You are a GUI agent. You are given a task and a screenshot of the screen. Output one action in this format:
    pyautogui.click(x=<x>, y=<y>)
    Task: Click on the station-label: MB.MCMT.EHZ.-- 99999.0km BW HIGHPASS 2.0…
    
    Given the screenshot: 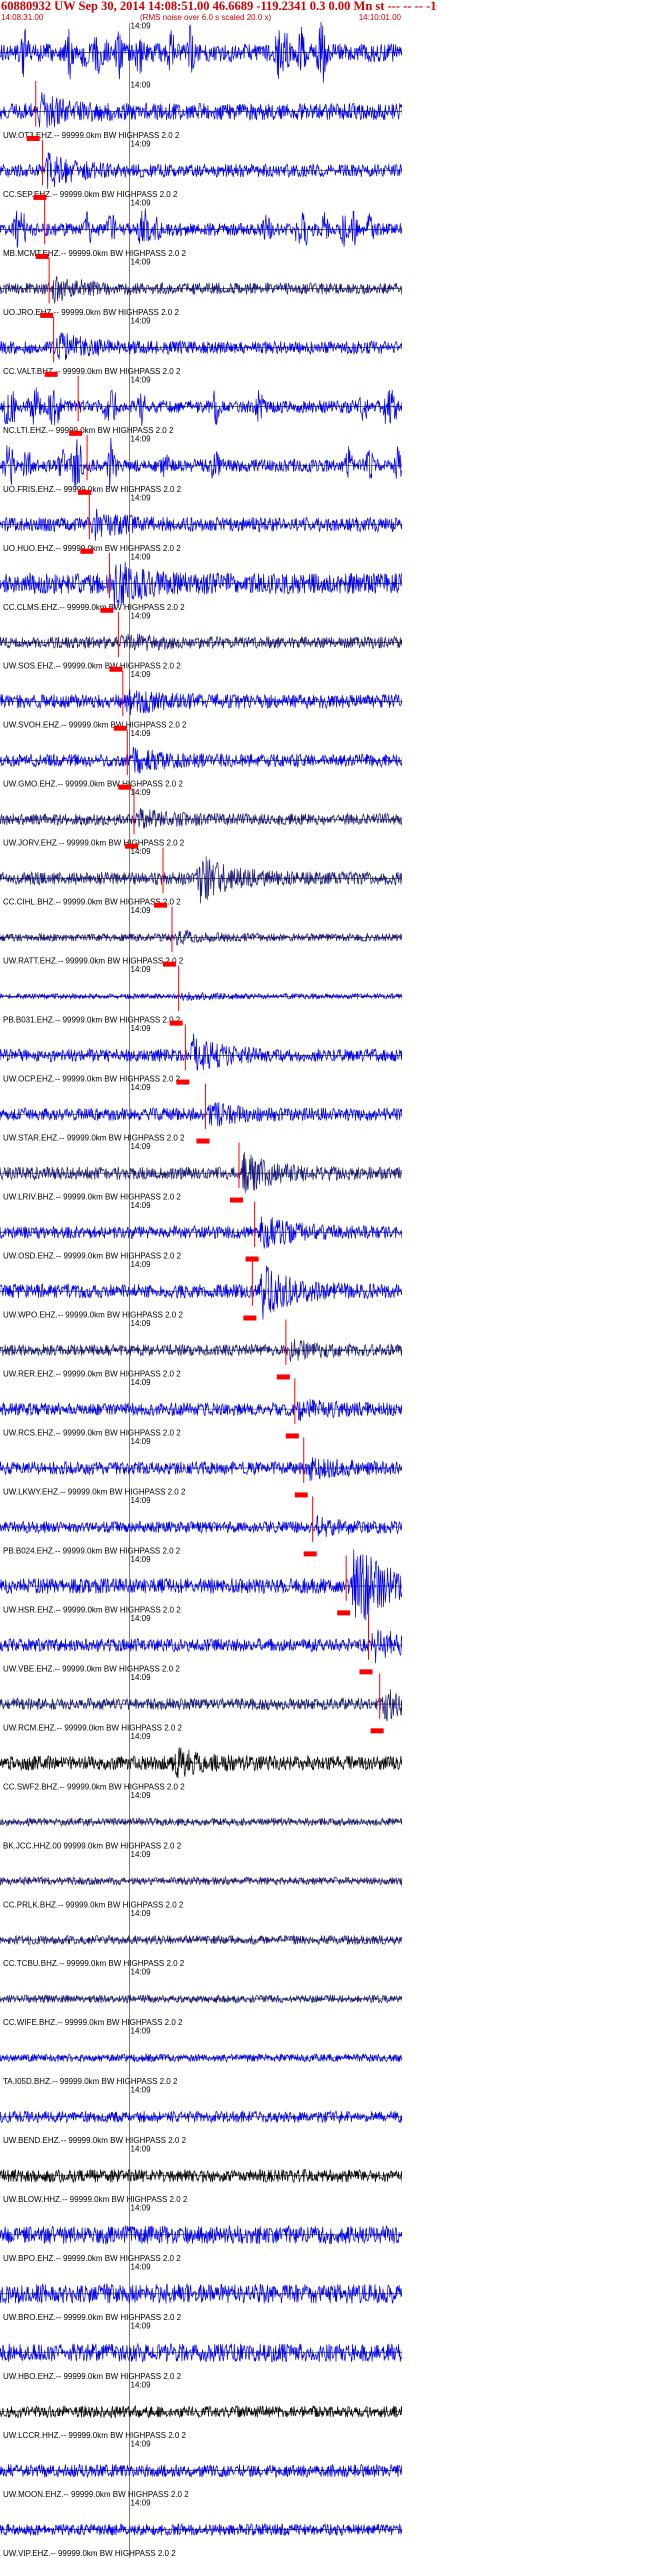 What is the action you would take?
    pyautogui.click(x=95, y=253)
    